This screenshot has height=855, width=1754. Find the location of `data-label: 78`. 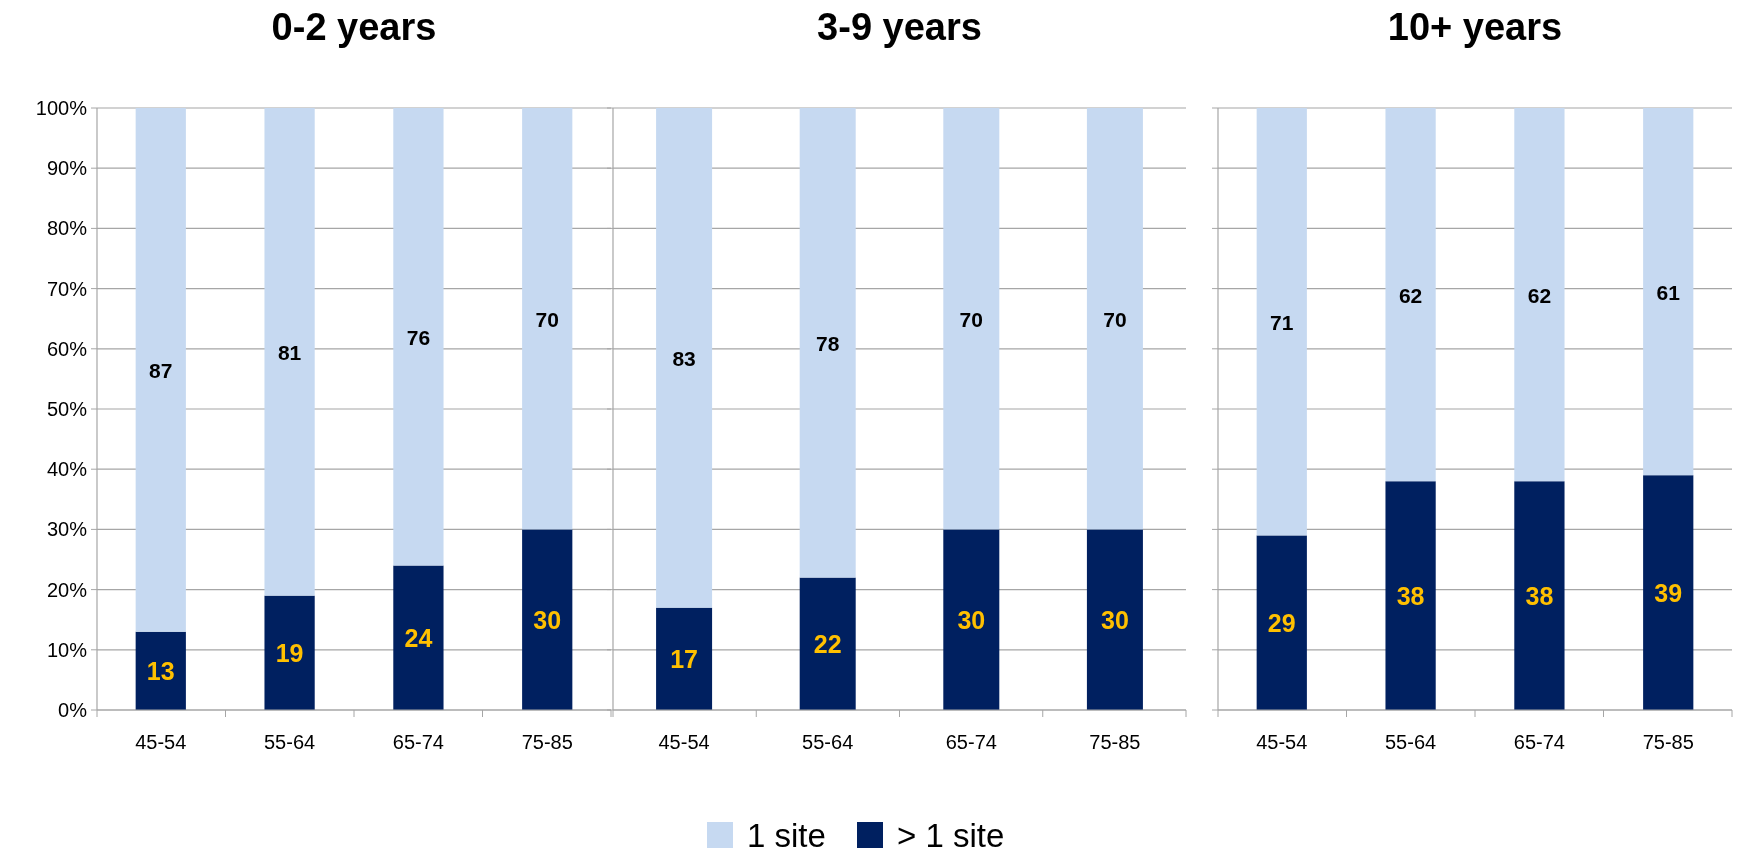

data-label: 78 is located at coordinates (828, 343).